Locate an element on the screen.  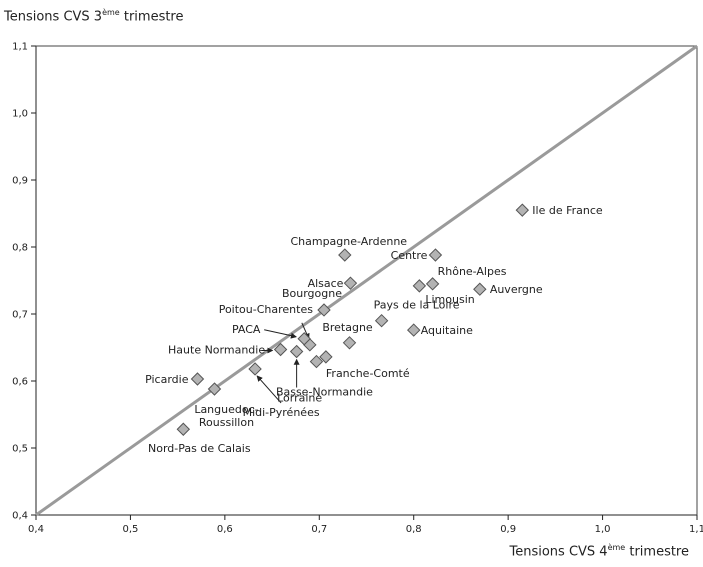
x-tick-label: 1,1 is located at coordinates (696, 529).